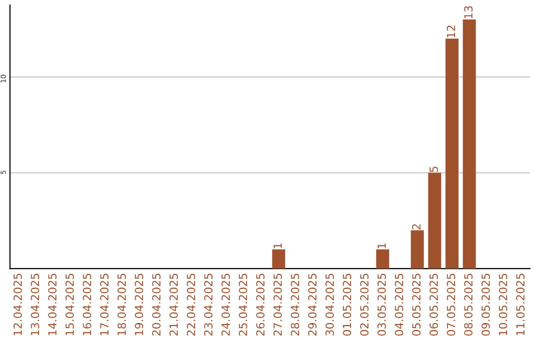 Image resolution: width=540 pixels, height=340 pixels. What do you see at coordinates (173, 305) in the screenshot?
I see `x-tick-label: 21.04.2025` at bounding box center [173, 305].